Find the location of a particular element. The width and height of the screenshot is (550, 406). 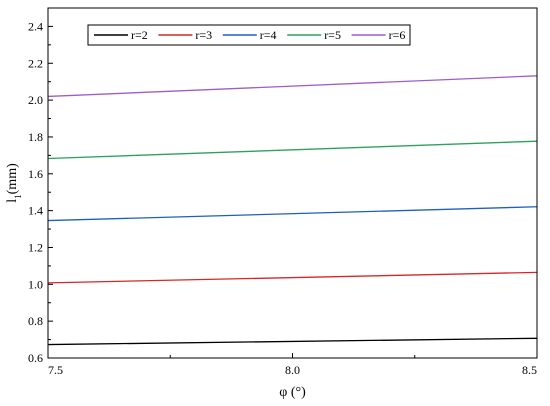

y-axis-label-main: l is located at coordinates (12, 201).